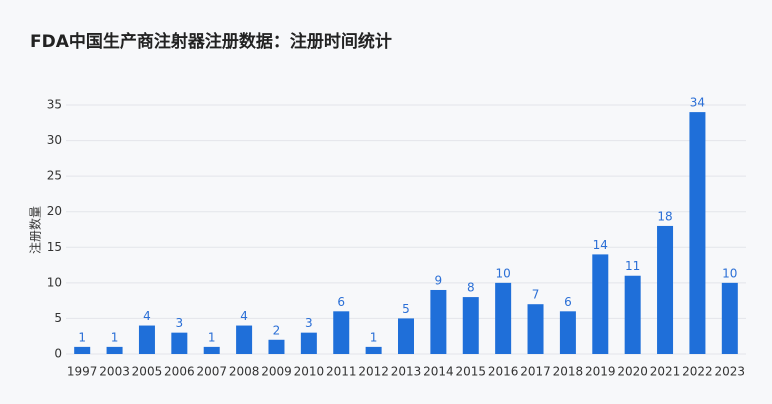 This screenshot has width=772, height=404. What do you see at coordinates (211, 41) in the screenshot?
I see `chart-title: FDA中国生产商注射器注册数据：注册时间统计` at bounding box center [211, 41].